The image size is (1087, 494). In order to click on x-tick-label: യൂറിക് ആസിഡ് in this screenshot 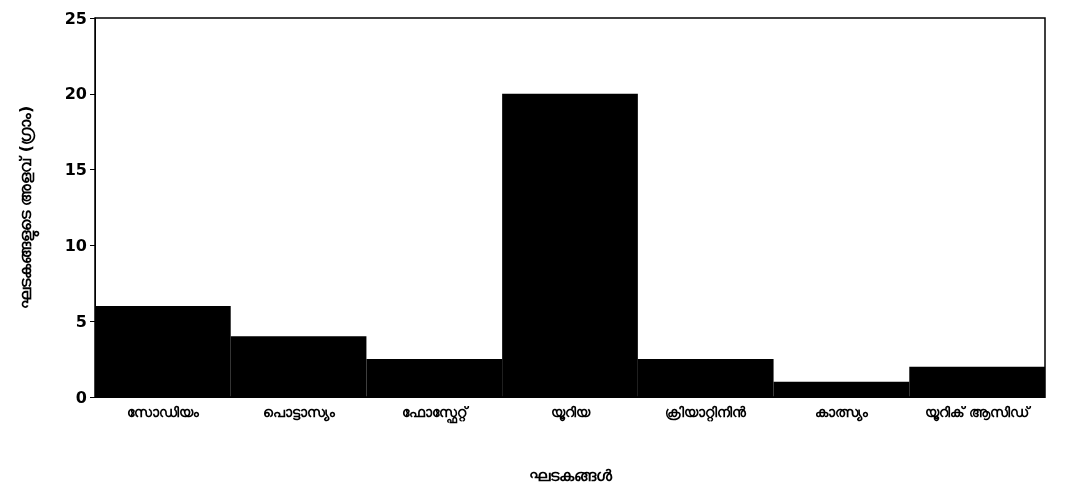, I will do `click(979, 413)`.